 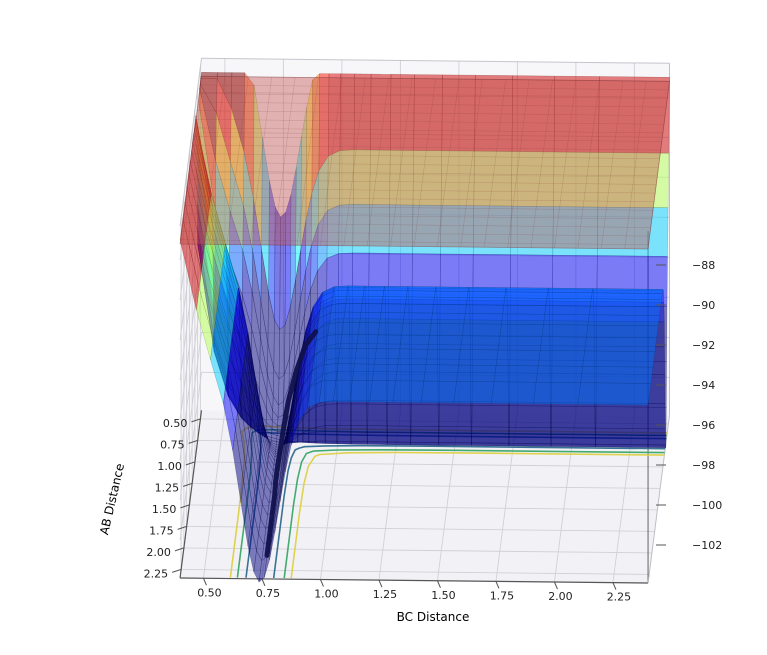 I want to click on x-axis-label: BC Distance, so click(x=433, y=617).